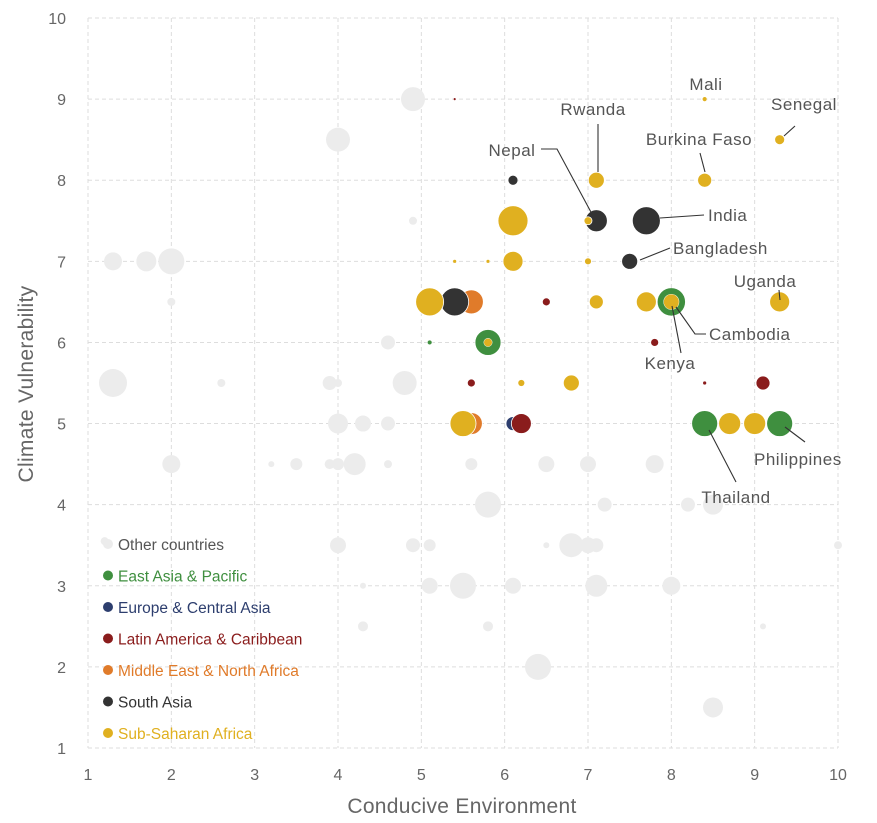  What do you see at coordinates (592, 109) in the screenshot?
I see `annotation-label: Rwanda` at bounding box center [592, 109].